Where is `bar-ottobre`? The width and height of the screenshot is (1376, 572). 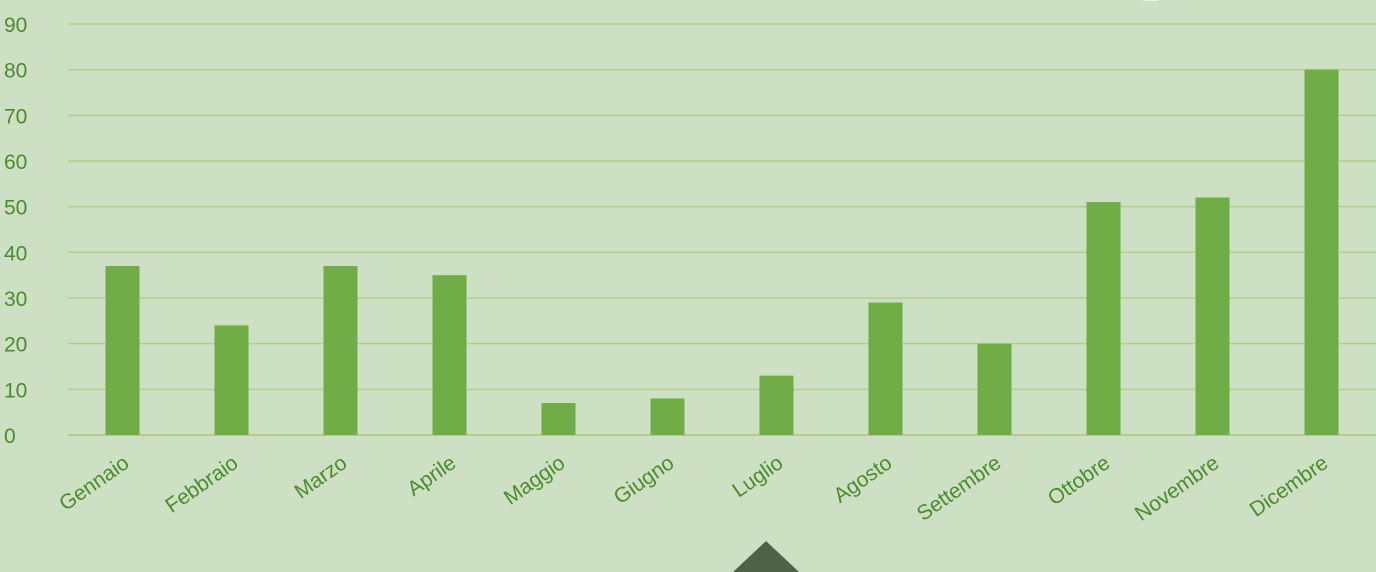 bar-ottobre is located at coordinates (1103, 318).